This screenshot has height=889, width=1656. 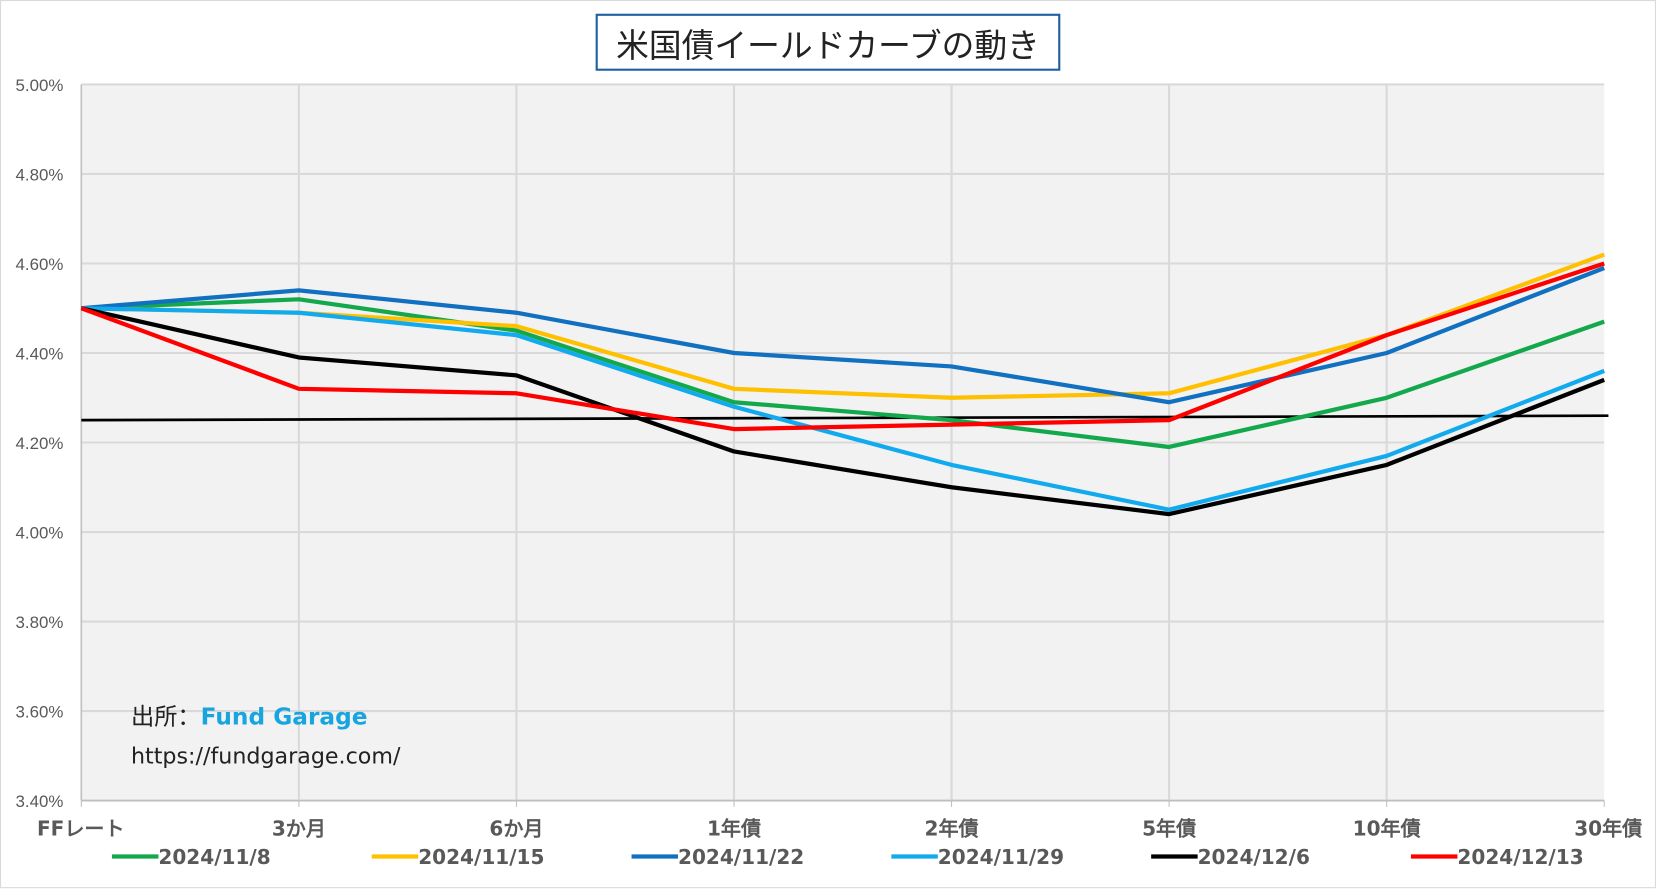 I want to click on y-tick-label: 4.20%, so click(x=40, y=443).